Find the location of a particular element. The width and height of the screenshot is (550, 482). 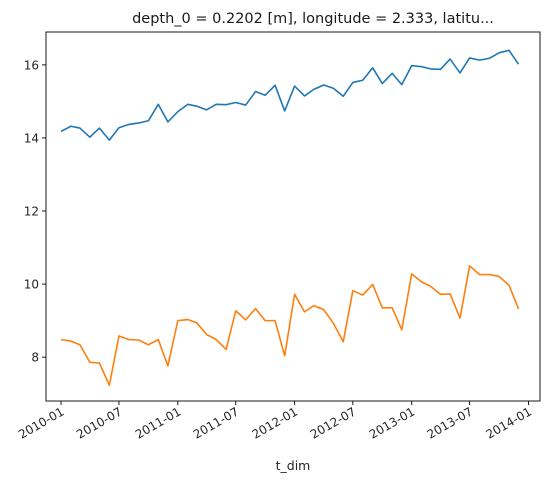

y-tick: 8 is located at coordinates (38, 358).